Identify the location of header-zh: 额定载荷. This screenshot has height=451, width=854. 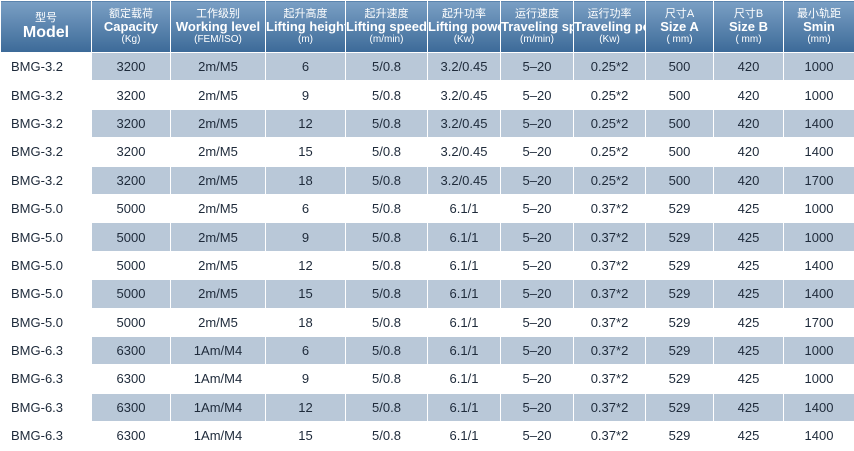
(131, 13).